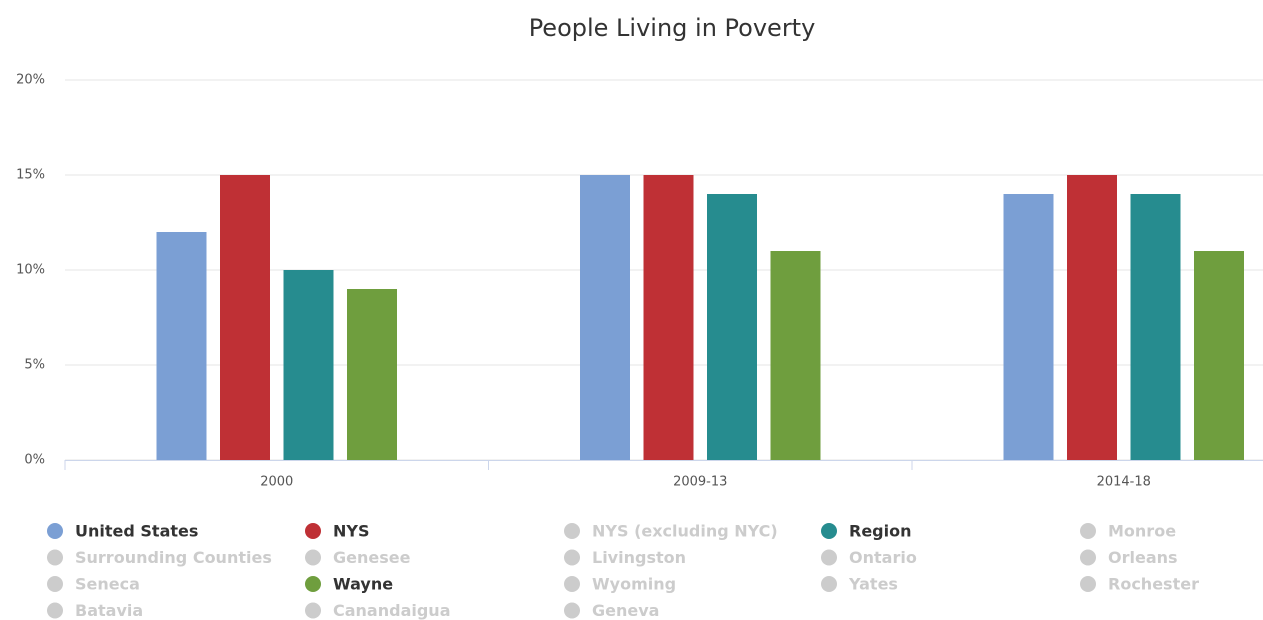  I want to click on y-tick-label: 15%, so click(30, 175).